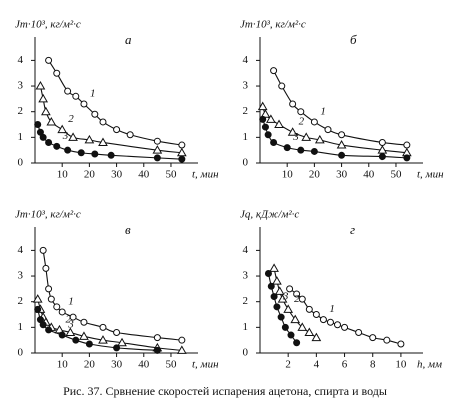 The width and height of the screenshot is (450, 407). What do you see at coordinates (345, 365) in the screenshot?
I see `x-tick-label: 6` at bounding box center [345, 365].